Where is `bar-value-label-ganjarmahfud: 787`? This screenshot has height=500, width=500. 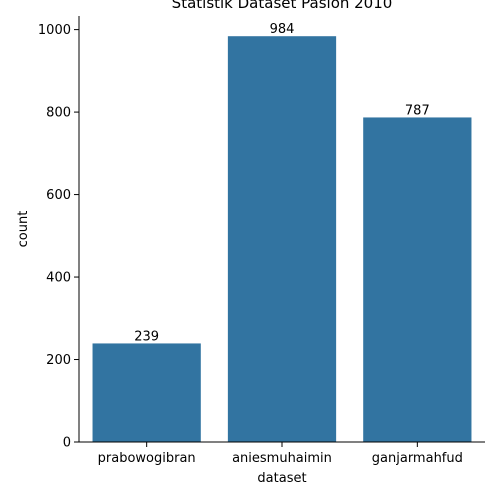
bar-value-label-ganjarmahfud: 787 is located at coordinates (417, 110).